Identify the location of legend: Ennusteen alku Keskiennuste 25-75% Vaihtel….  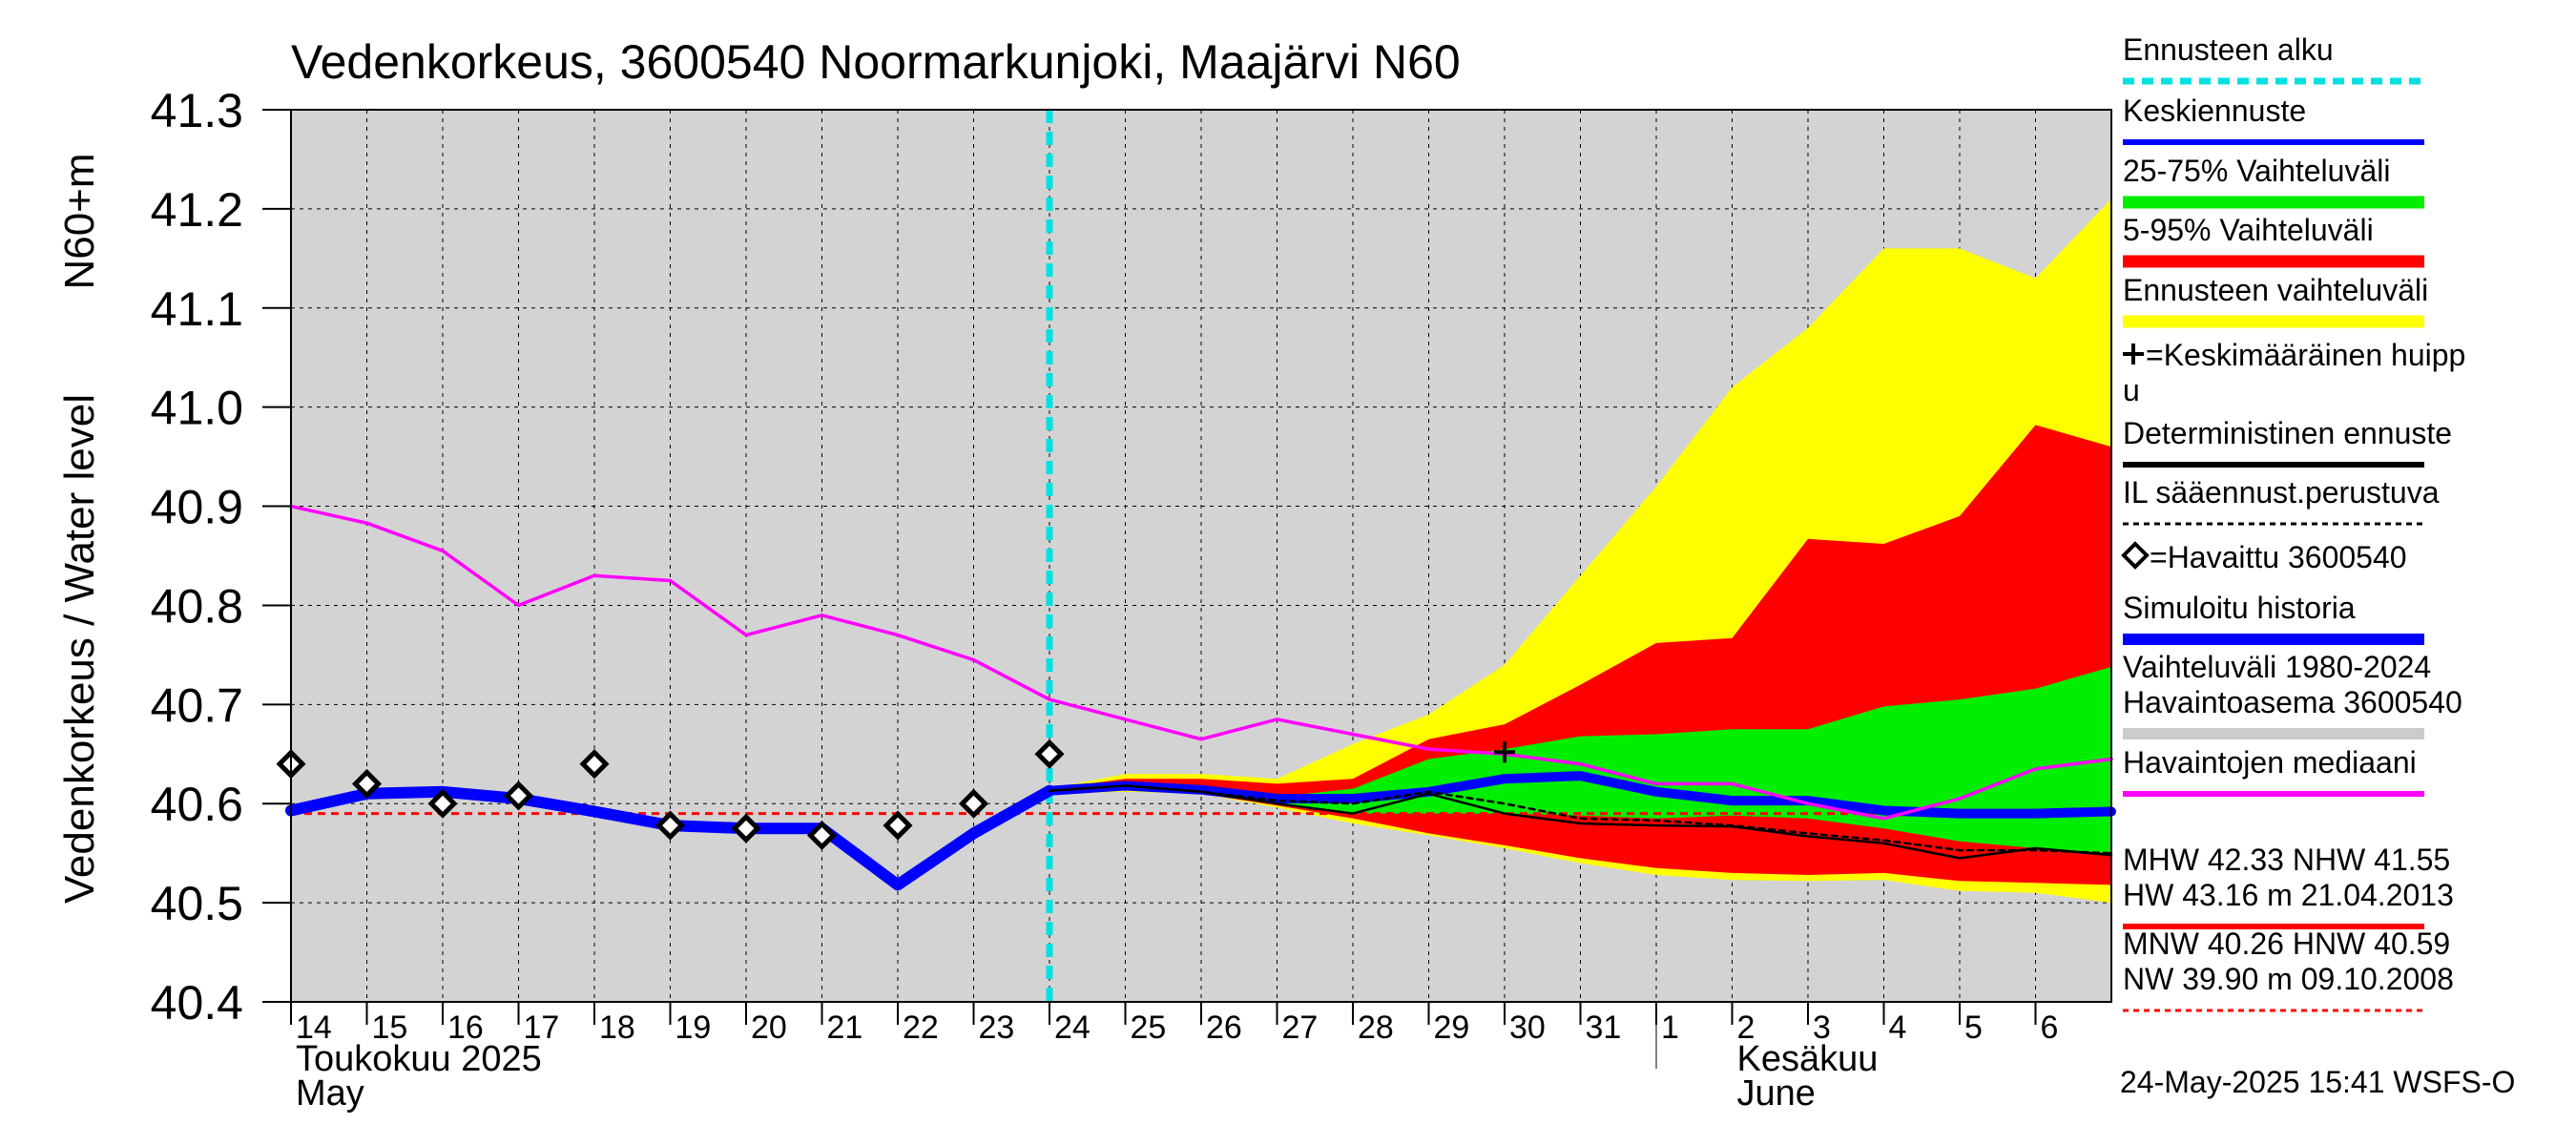
(2293, 522).